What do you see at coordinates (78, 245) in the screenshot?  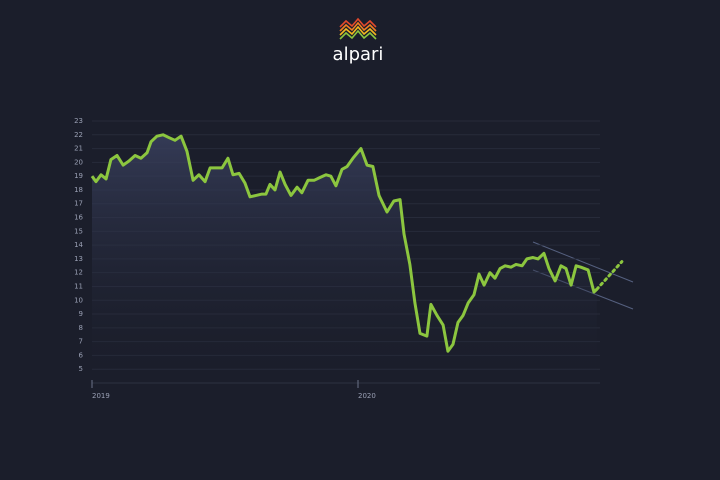 I see `y-tick-label: 14` at bounding box center [78, 245].